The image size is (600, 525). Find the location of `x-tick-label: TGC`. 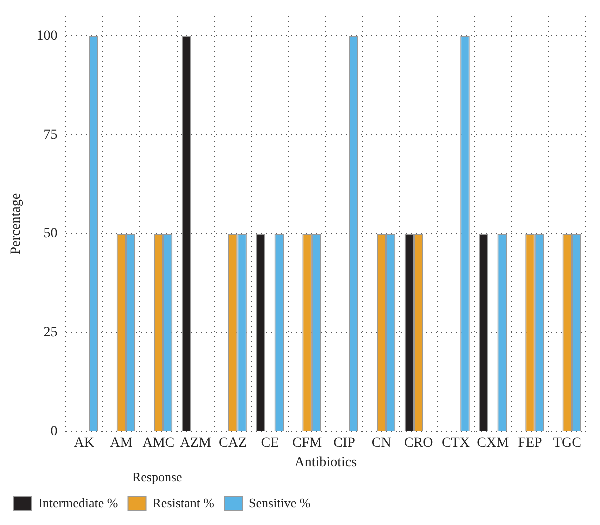

x-tick-label: TGC is located at coordinates (567, 443).